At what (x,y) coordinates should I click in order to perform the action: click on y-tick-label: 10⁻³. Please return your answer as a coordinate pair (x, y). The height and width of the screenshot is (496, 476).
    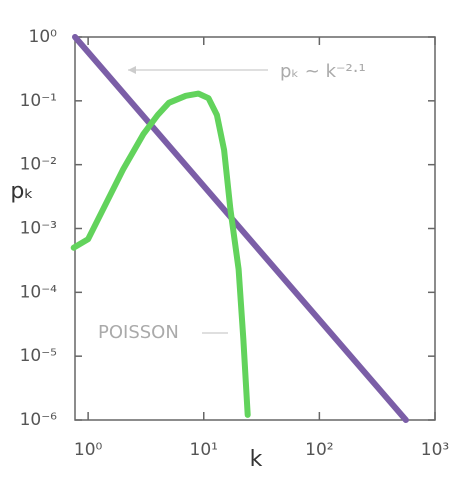
    Looking at the image, I should click on (38, 229).